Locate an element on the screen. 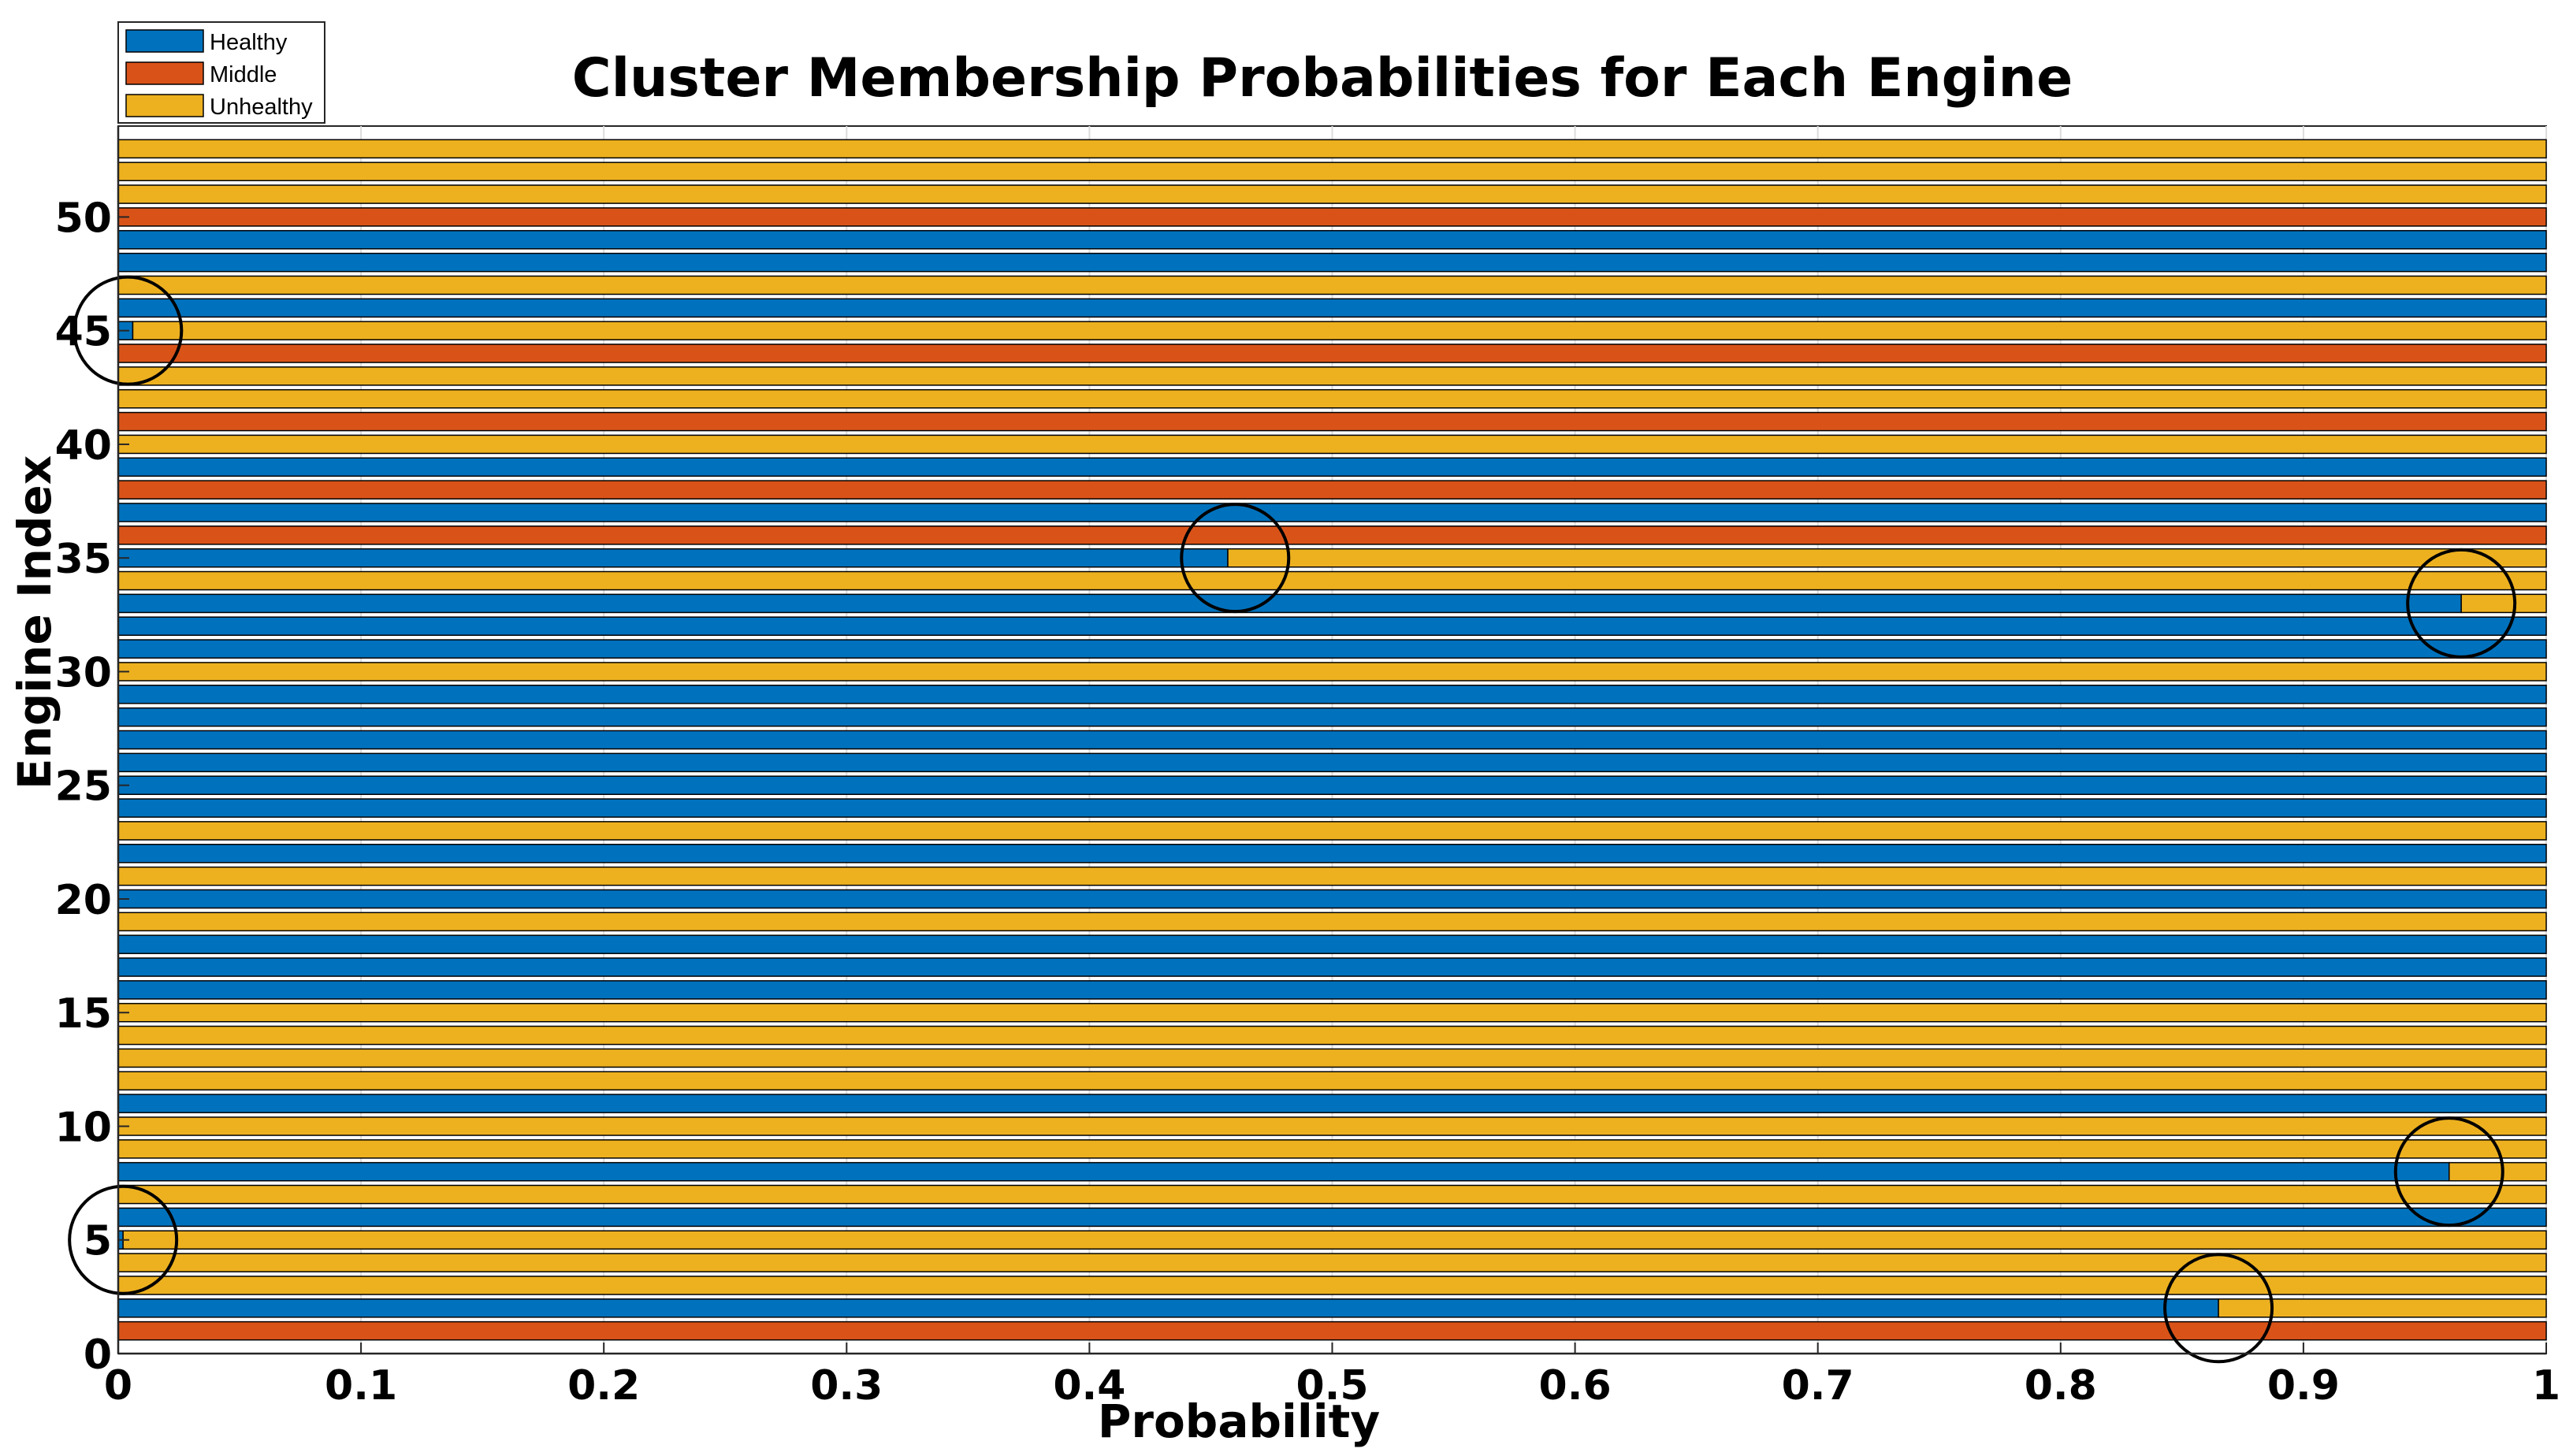  bar-engine-47-unhealthy is located at coordinates (1332, 285).